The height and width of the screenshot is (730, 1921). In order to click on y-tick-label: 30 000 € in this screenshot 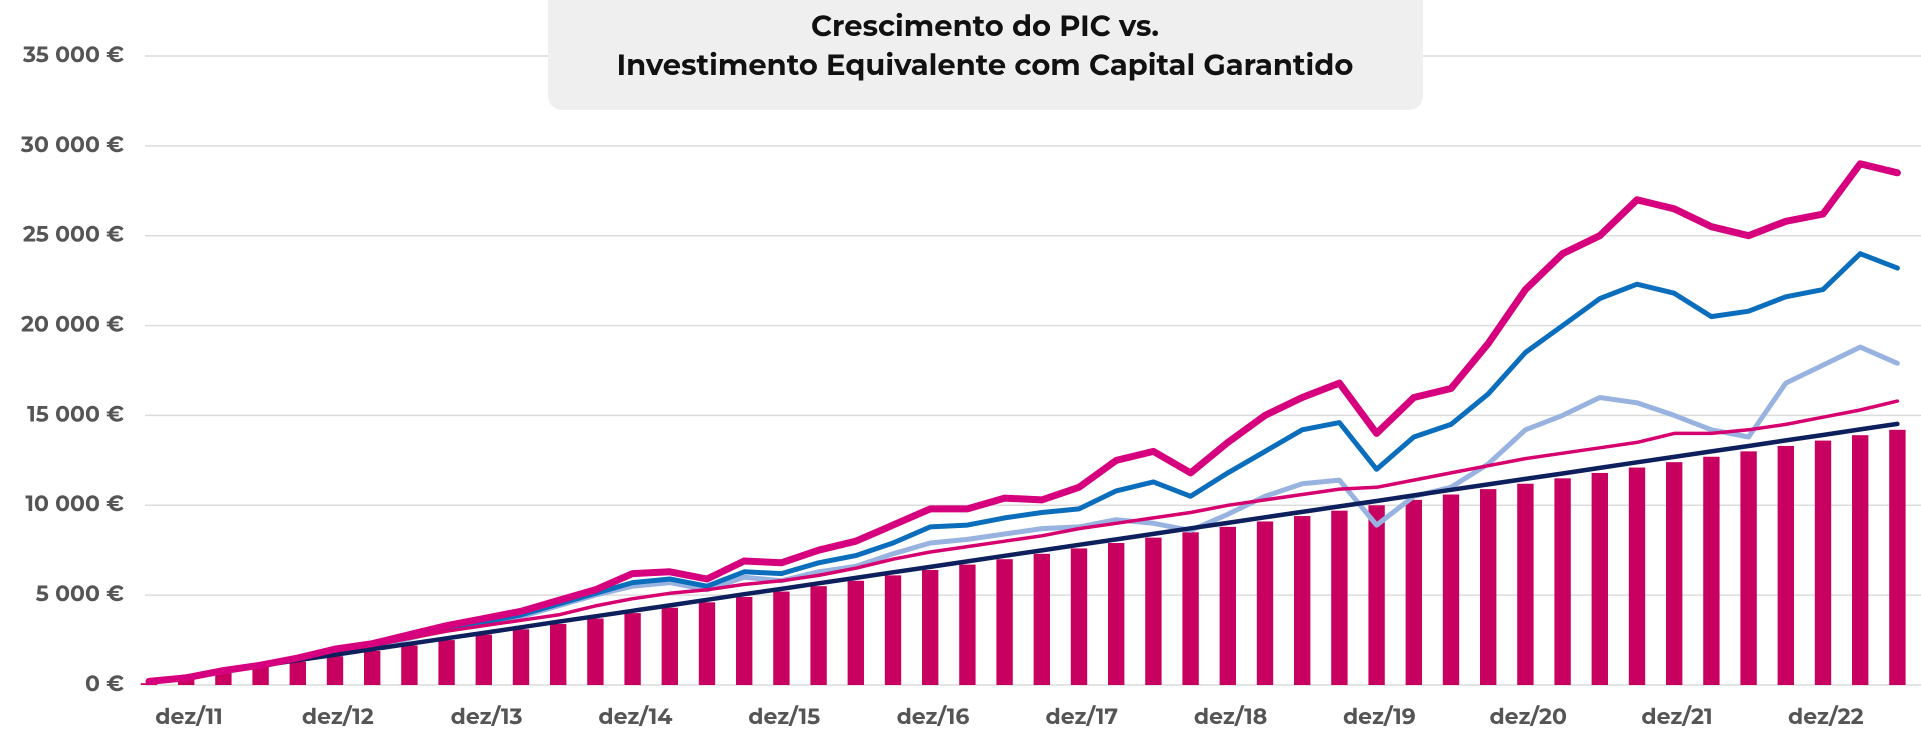, I will do `click(72, 144)`.